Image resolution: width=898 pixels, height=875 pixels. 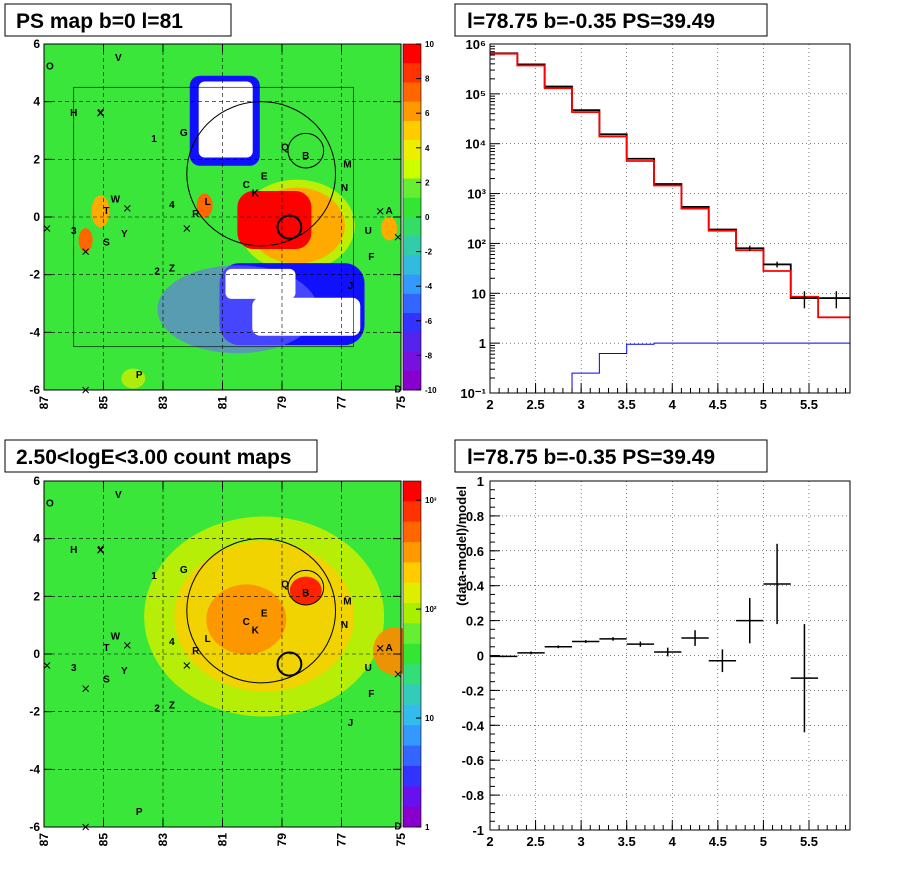 I want to click on source-label: N, so click(x=344, y=188).